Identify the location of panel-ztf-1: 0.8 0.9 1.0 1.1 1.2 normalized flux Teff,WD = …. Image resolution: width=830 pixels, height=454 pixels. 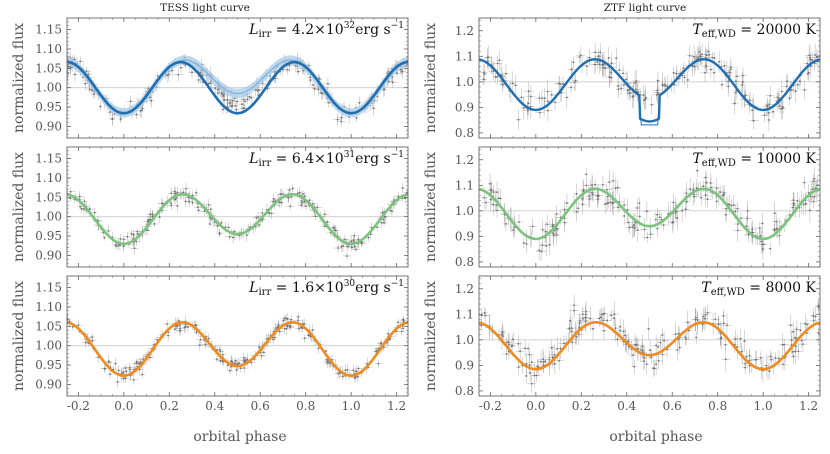
(622, 78).